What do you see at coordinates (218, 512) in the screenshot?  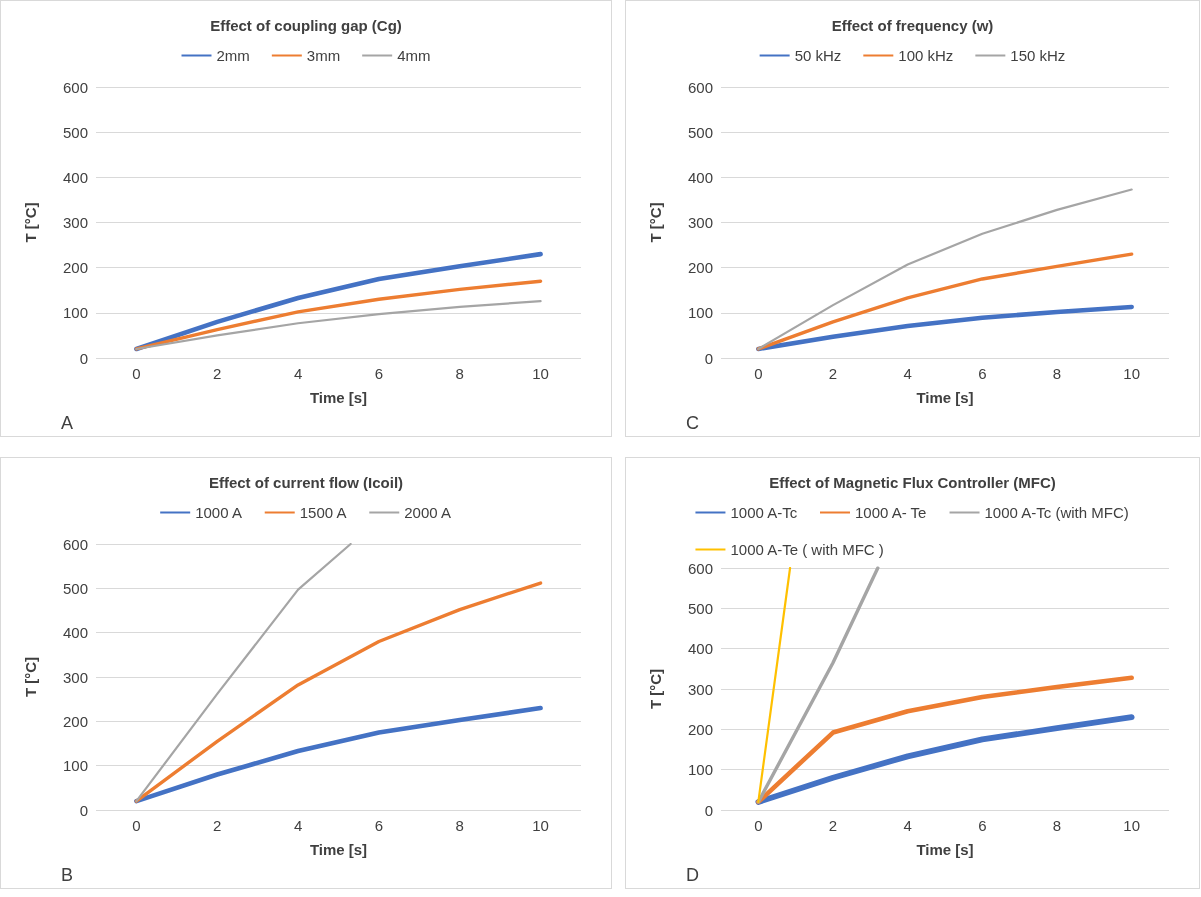 I see `legend-label: 1000 A` at bounding box center [218, 512].